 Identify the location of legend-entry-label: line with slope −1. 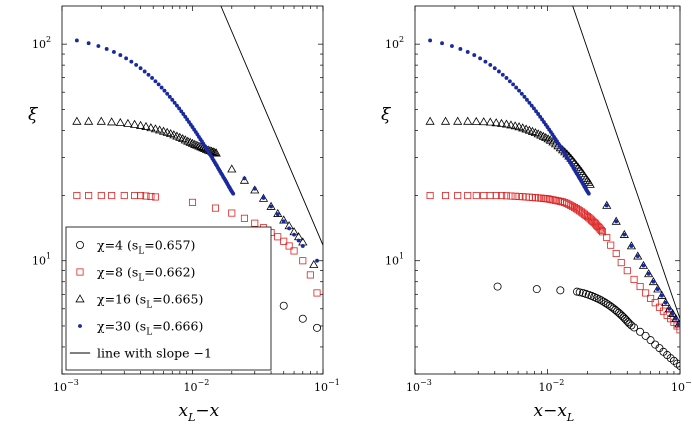
(154, 353).